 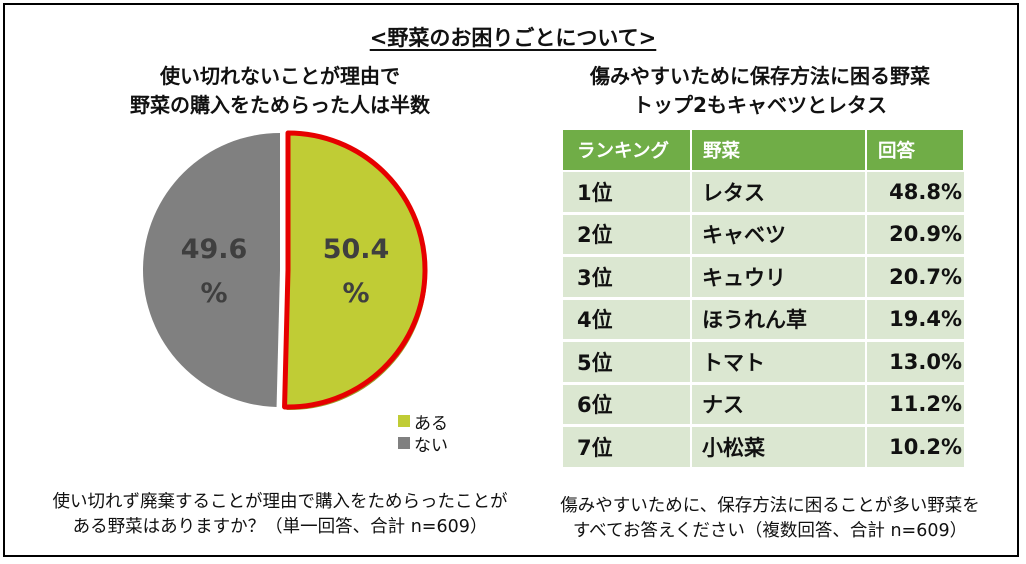 I want to click on cell-rank: 7位, so click(x=627, y=447).